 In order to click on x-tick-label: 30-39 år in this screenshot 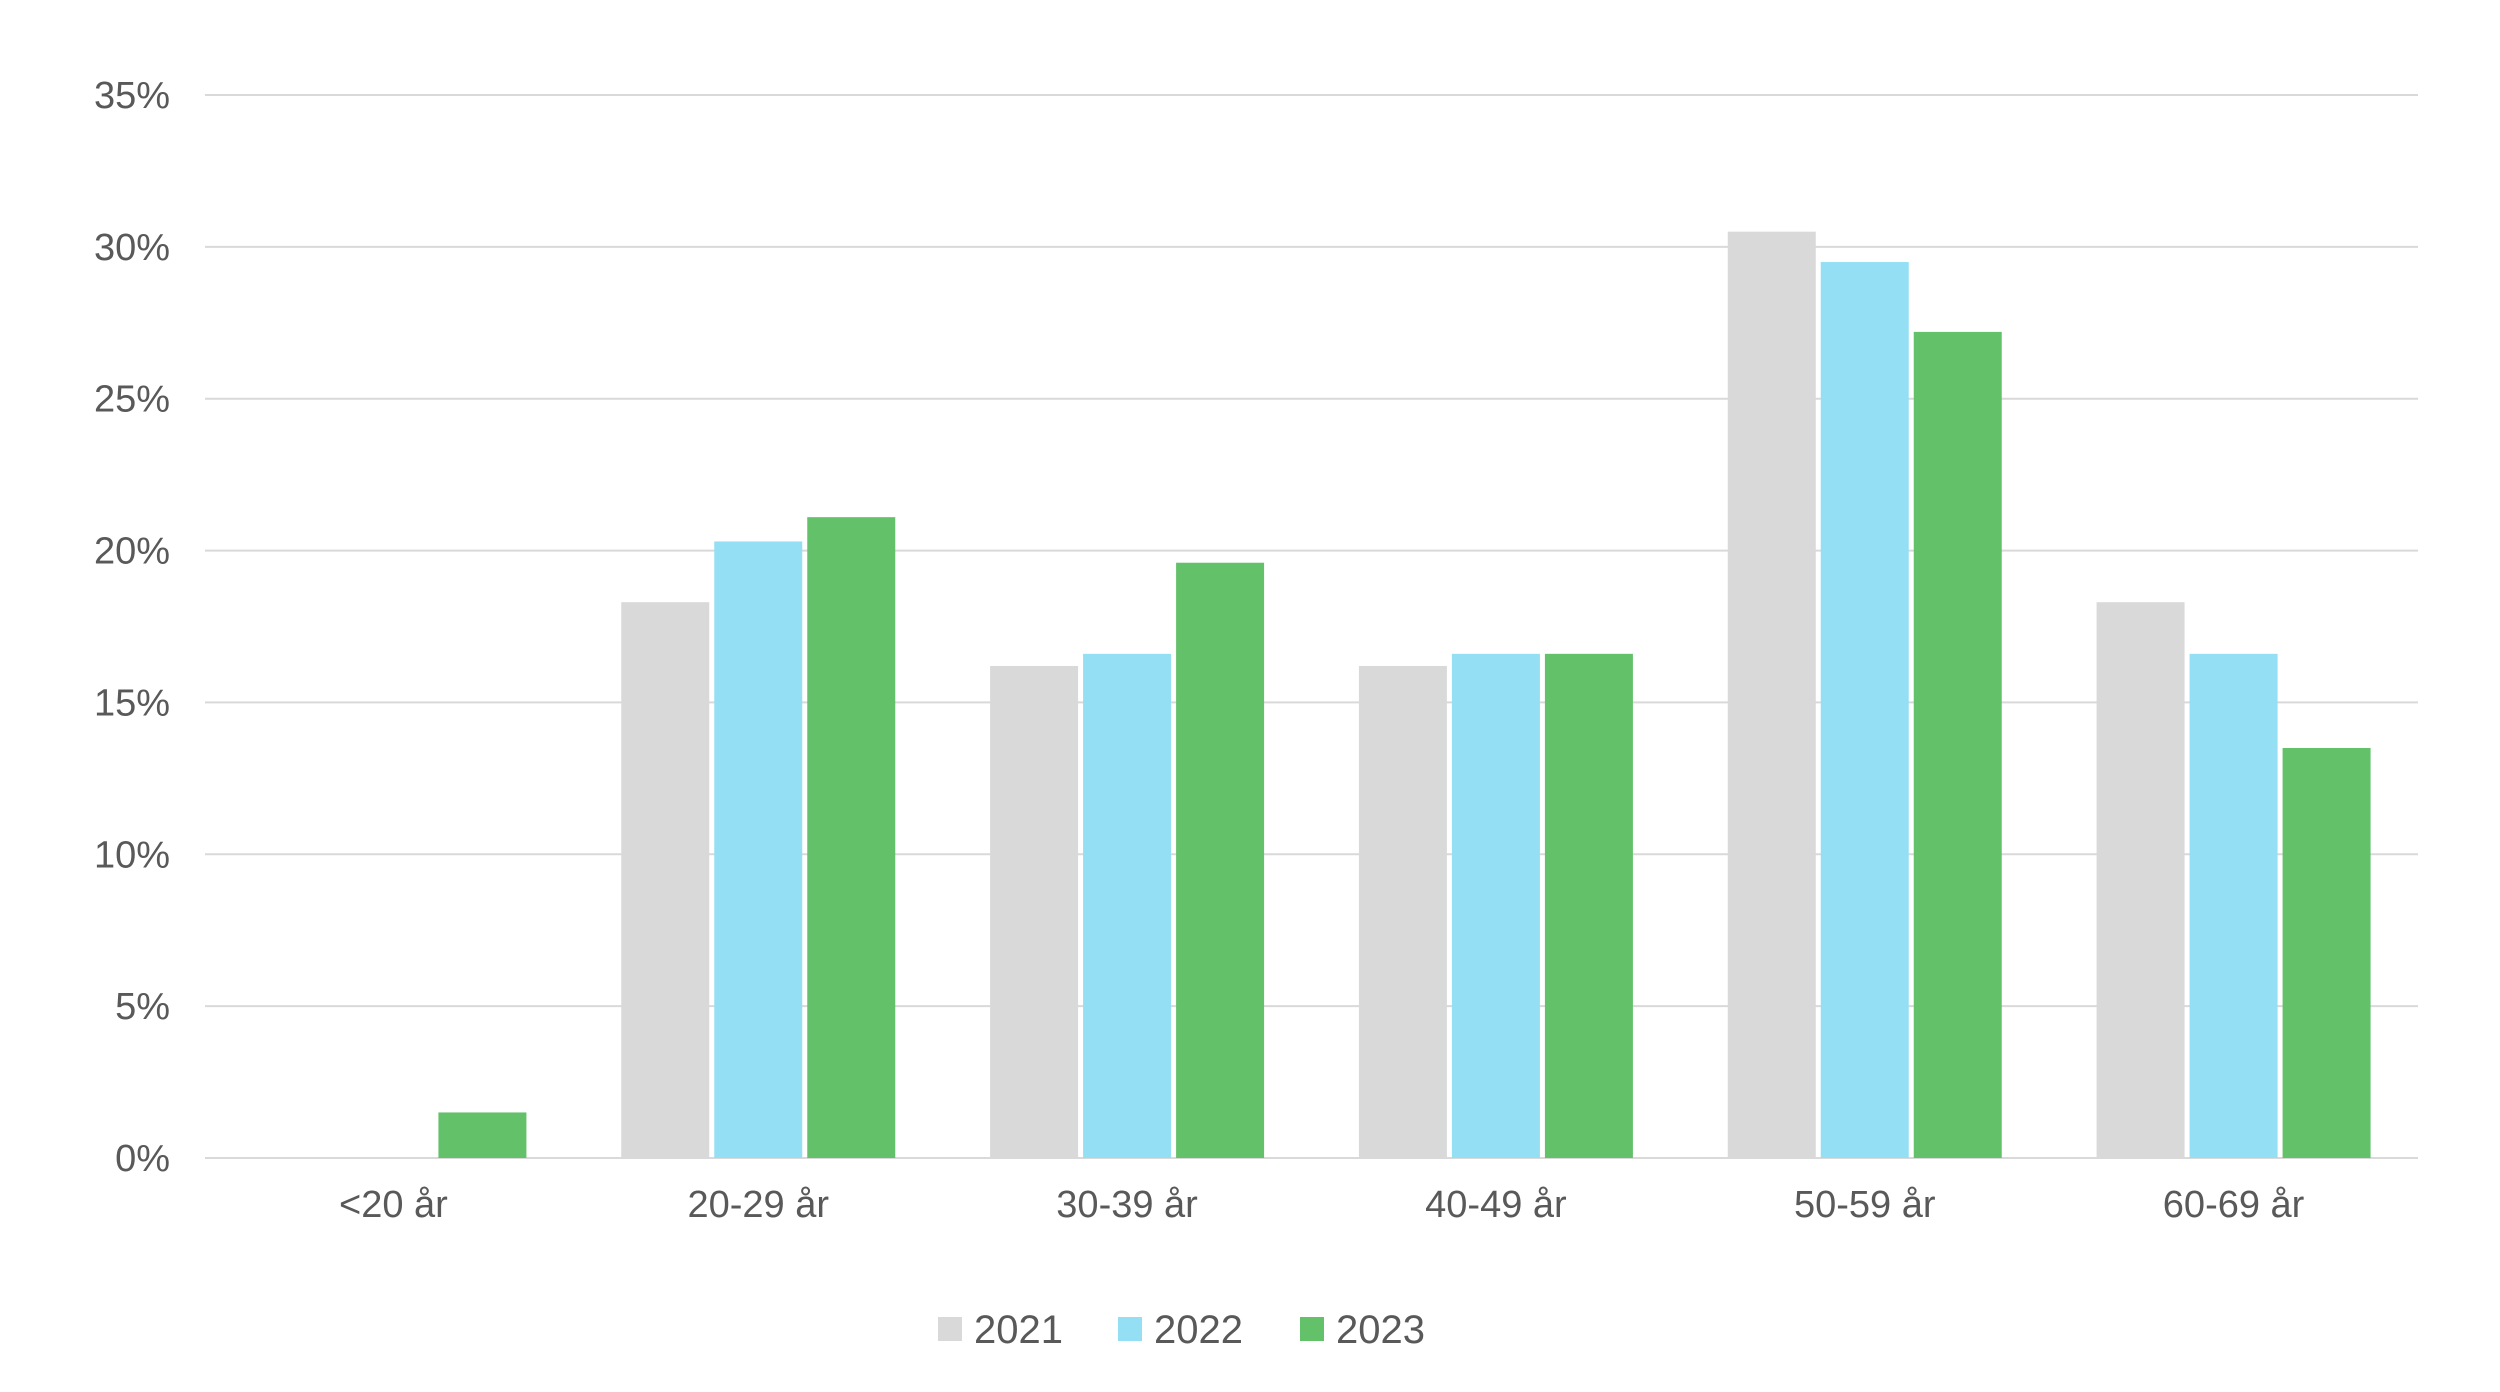, I will do `click(1127, 1205)`.